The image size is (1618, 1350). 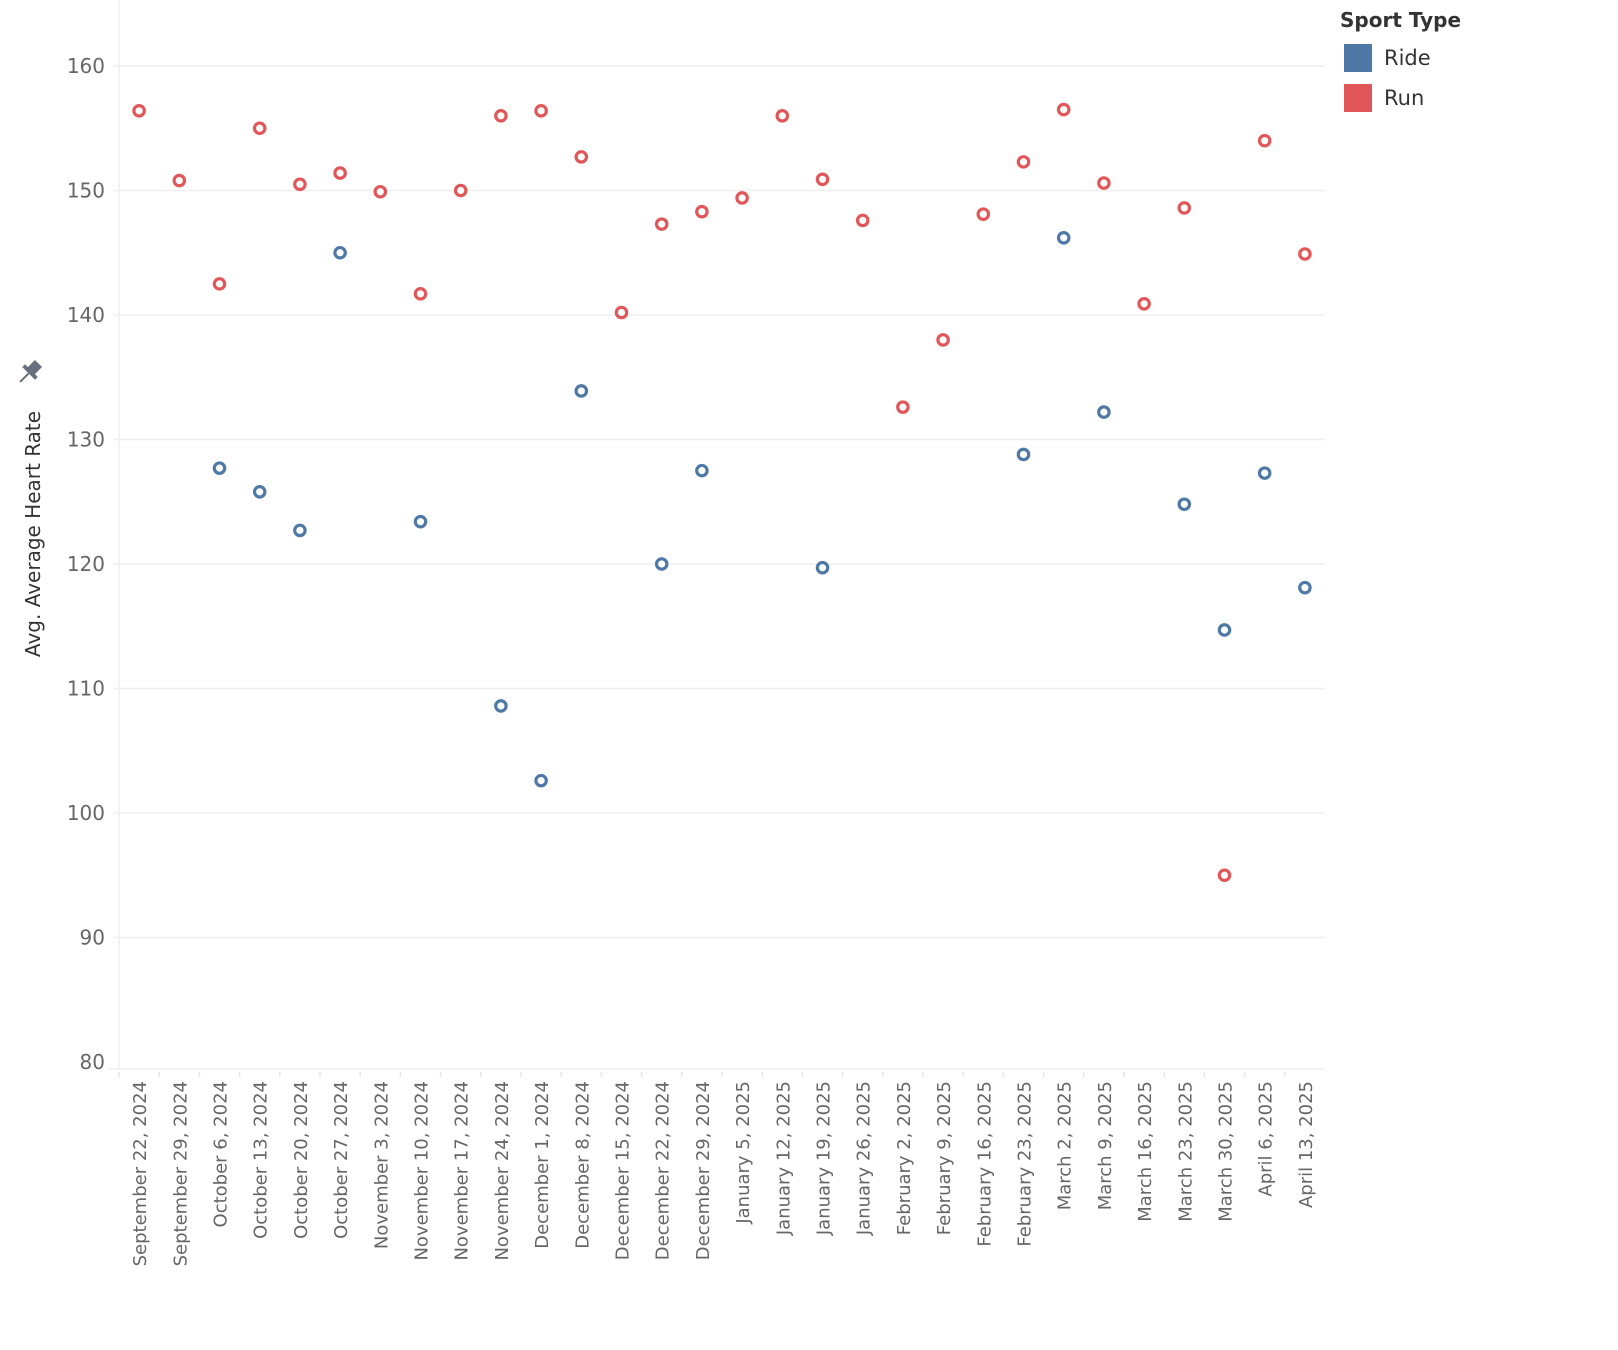 What do you see at coordinates (33, 534) in the screenshot?
I see `y-axis-title: Avg. Average Heart Rate` at bounding box center [33, 534].